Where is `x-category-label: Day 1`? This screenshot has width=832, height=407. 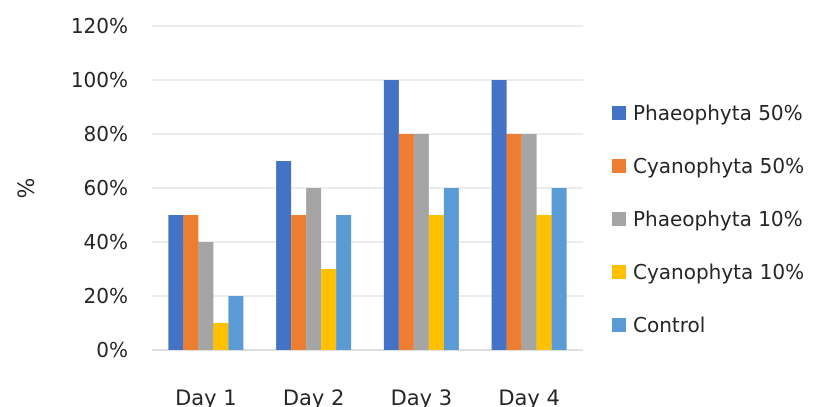
x-category-label: Day 1 is located at coordinates (206, 396).